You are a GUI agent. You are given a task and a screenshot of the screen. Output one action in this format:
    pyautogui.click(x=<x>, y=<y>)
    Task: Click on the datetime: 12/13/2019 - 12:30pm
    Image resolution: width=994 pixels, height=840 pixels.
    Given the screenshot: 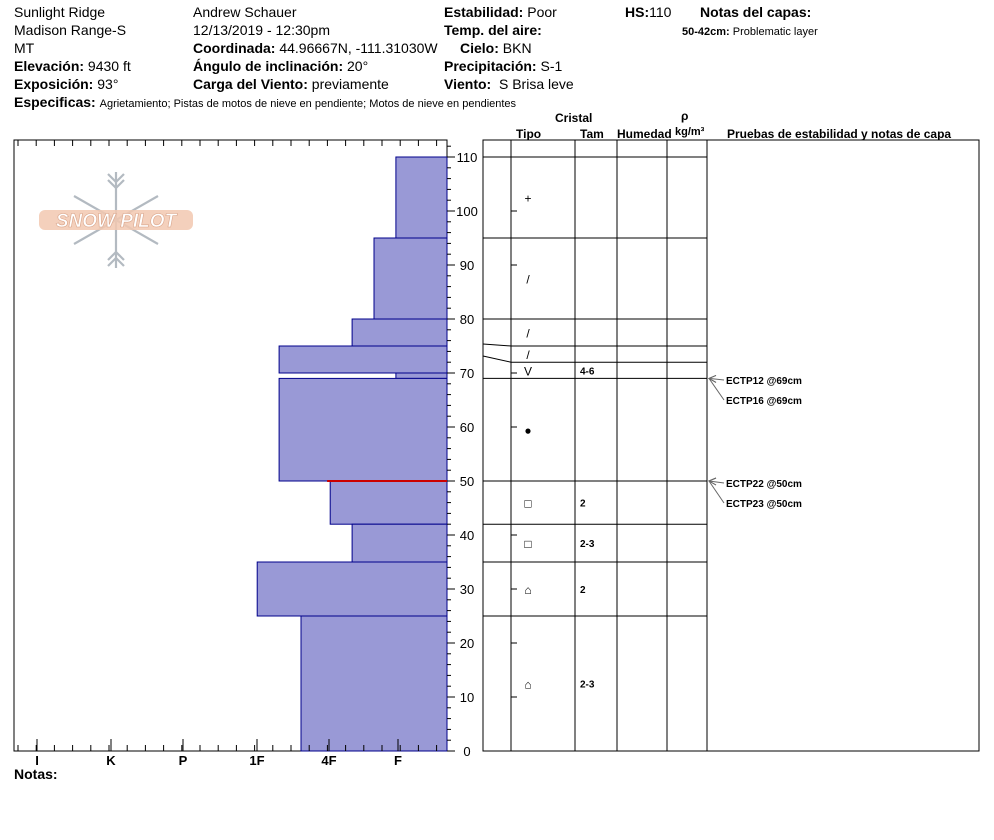 What is the action you would take?
    pyautogui.click(x=261, y=30)
    